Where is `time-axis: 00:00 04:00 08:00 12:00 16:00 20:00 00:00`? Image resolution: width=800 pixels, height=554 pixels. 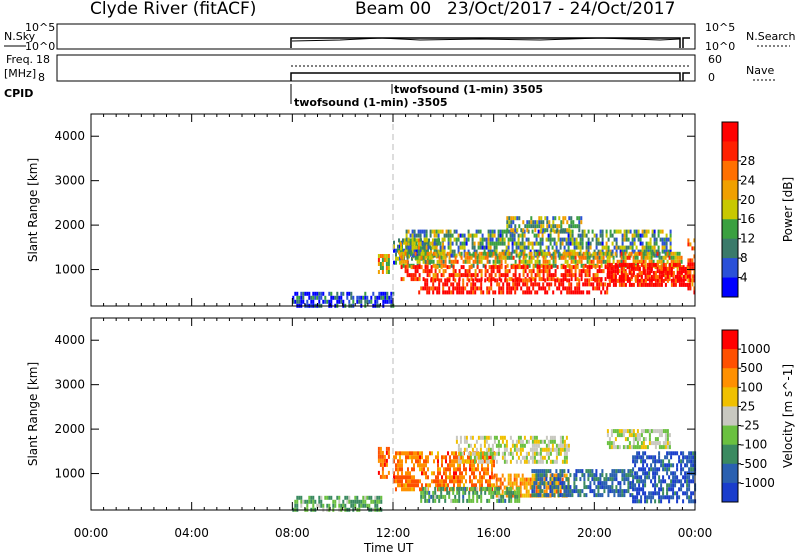 time-axis: 00:00 04:00 08:00 12:00 16:00 20:00 00:00 is located at coordinates (393, 533).